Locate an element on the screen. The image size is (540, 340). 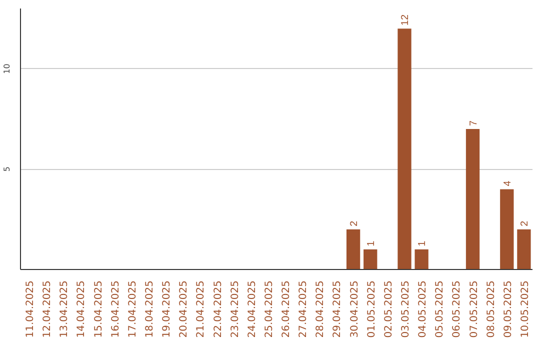
x-tick-label: 09.05.2025 is located at coordinates (508, 309).